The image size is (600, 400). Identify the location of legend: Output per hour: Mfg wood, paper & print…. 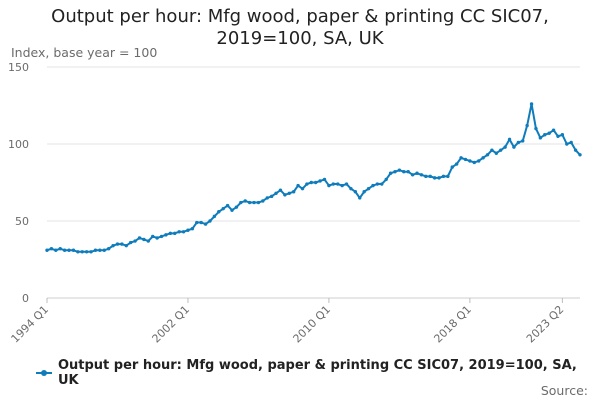
(318, 373).